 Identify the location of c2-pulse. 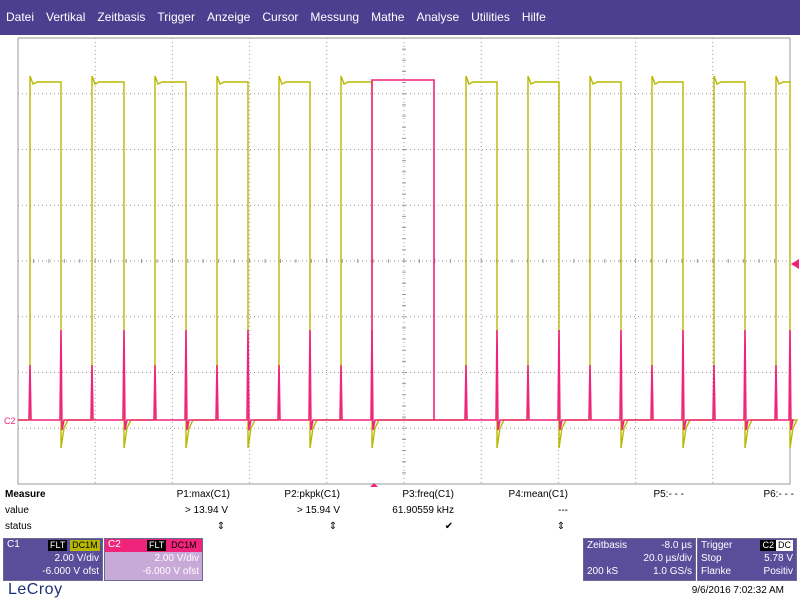
(403, 249).